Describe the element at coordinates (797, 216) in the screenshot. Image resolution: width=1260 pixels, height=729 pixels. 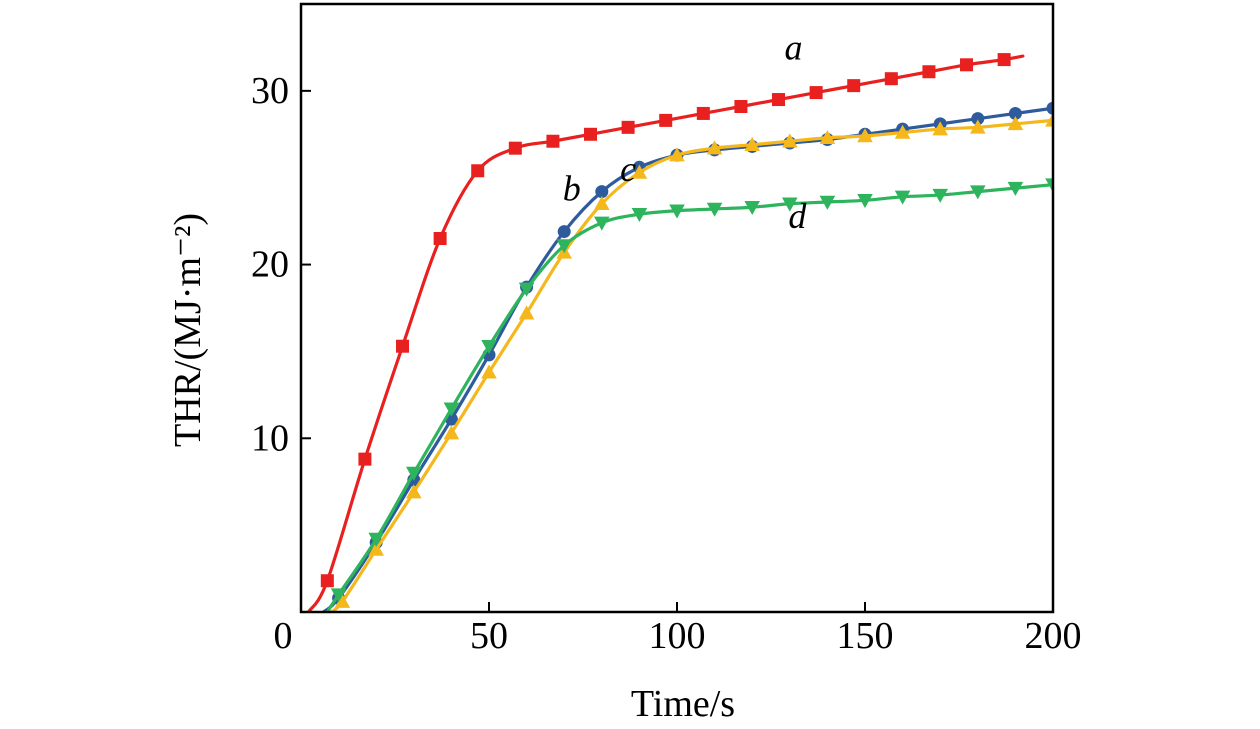
I see `series-label-d: d` at that location.